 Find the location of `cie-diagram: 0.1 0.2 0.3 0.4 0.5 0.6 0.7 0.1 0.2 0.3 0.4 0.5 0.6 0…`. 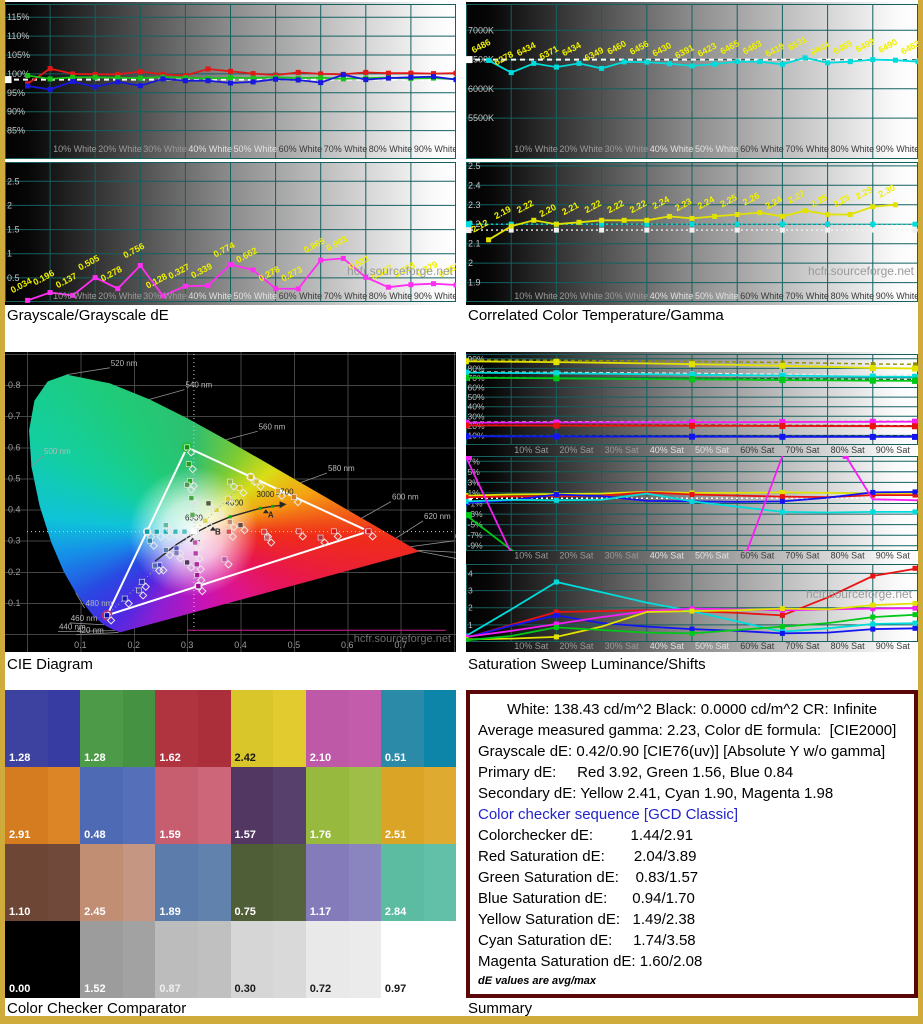

cie-diagram: 0.1 0.2 0.3 0.4 0.5 0.6 0.7 0.1 0.2 0.3 0.4 0.5 0.6 0… is located at coordinates (230, 502).